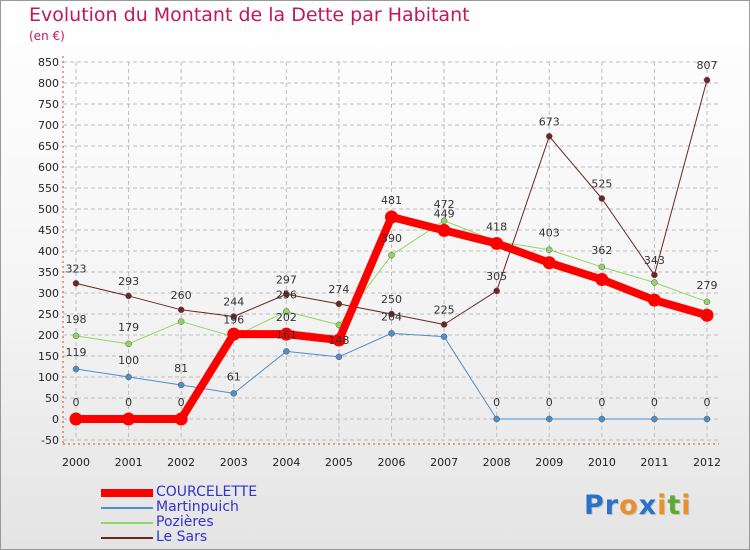 The width and height of the screenshot is (750, 550). Describe the element at coordinates (234, 462) in the screenshot. I see `x-tick-label: 2003` at that location.